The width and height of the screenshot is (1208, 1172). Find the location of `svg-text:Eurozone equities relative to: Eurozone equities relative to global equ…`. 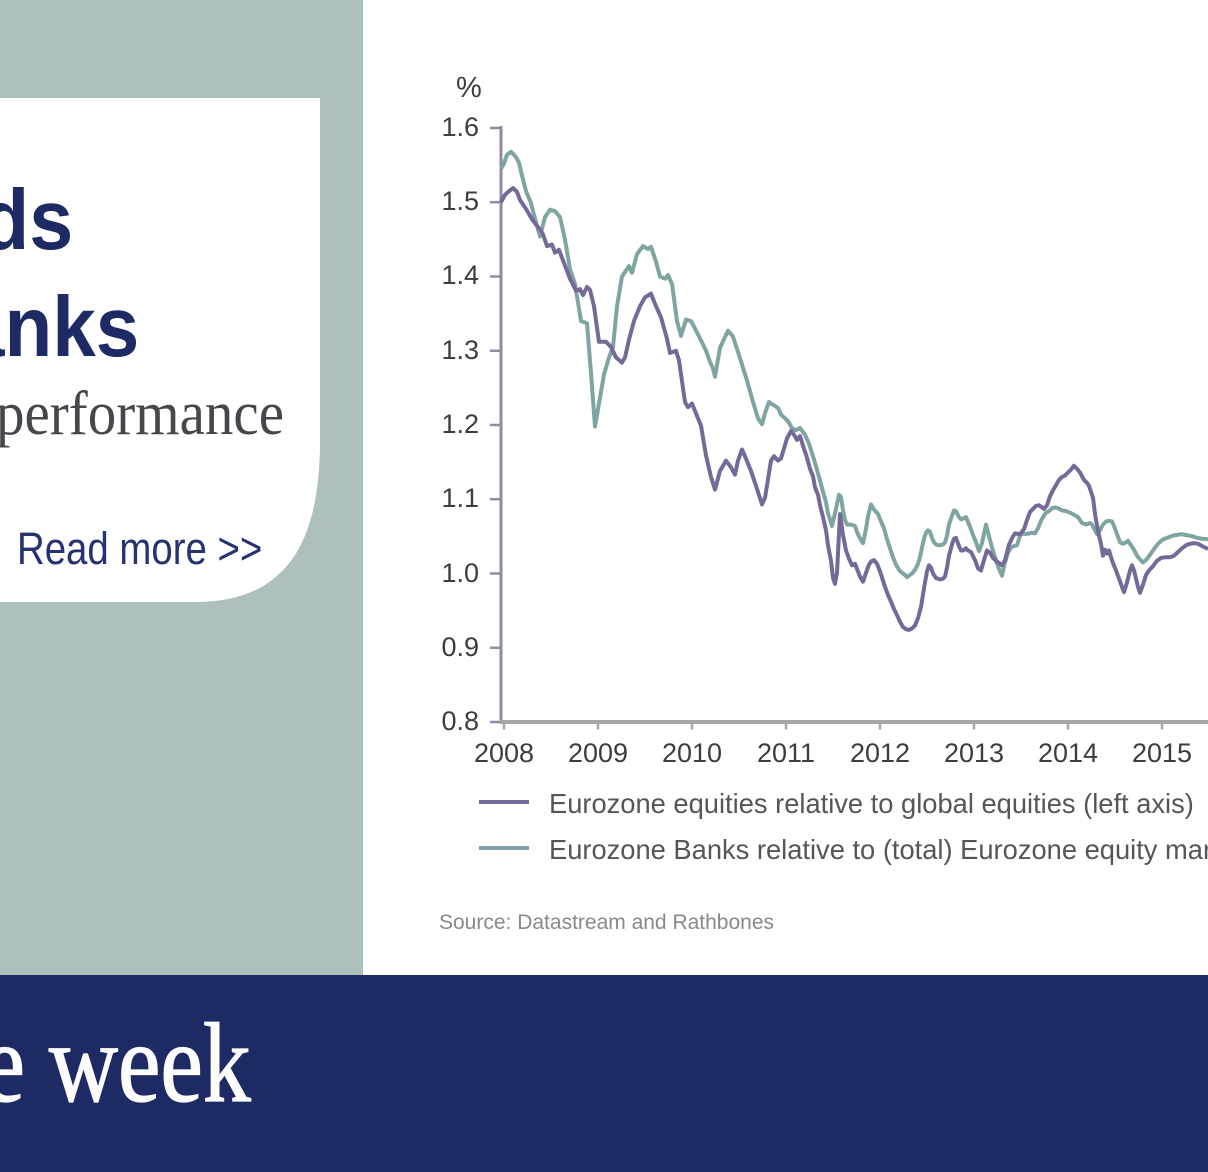

svg-text:Eurozone equities relative to: Eurozone equities relative to global equ… is located at coordinates (871, 803).